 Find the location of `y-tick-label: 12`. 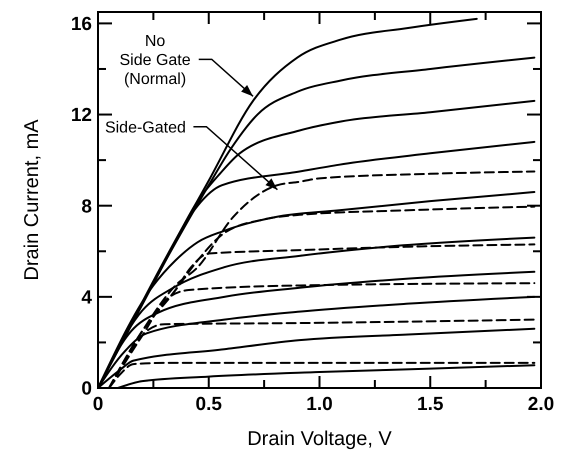

y-tick-label: 12 is located at coordinates (81, 115).